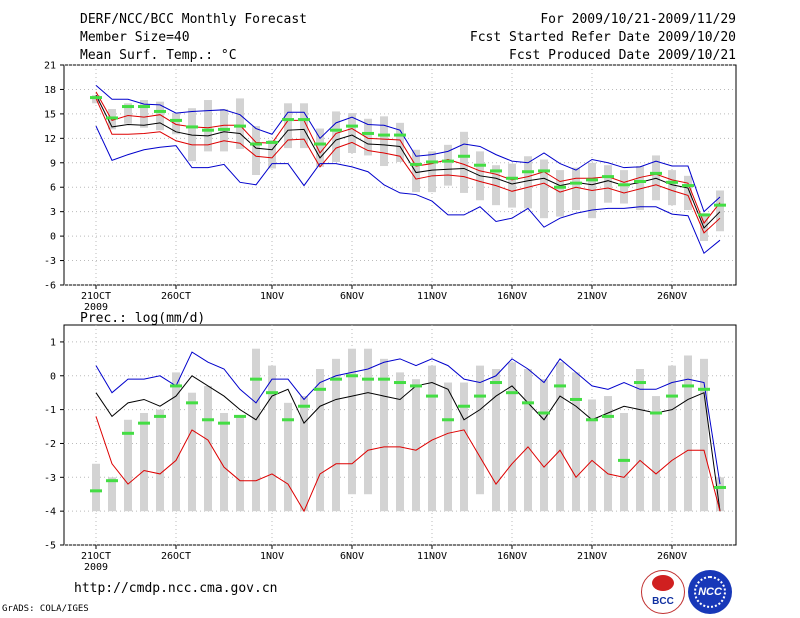 The image size is (800, 618). What do you see at coordinates (663, 583) in the screenshot?
I see `bcc-emblem-icon` at bounding box center [663, 583].